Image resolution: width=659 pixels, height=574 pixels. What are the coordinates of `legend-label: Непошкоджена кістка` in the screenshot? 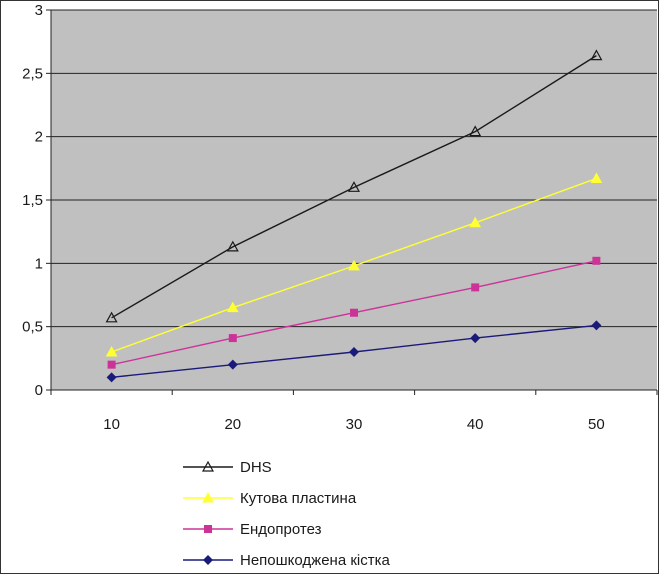 It's located at (315, 560).